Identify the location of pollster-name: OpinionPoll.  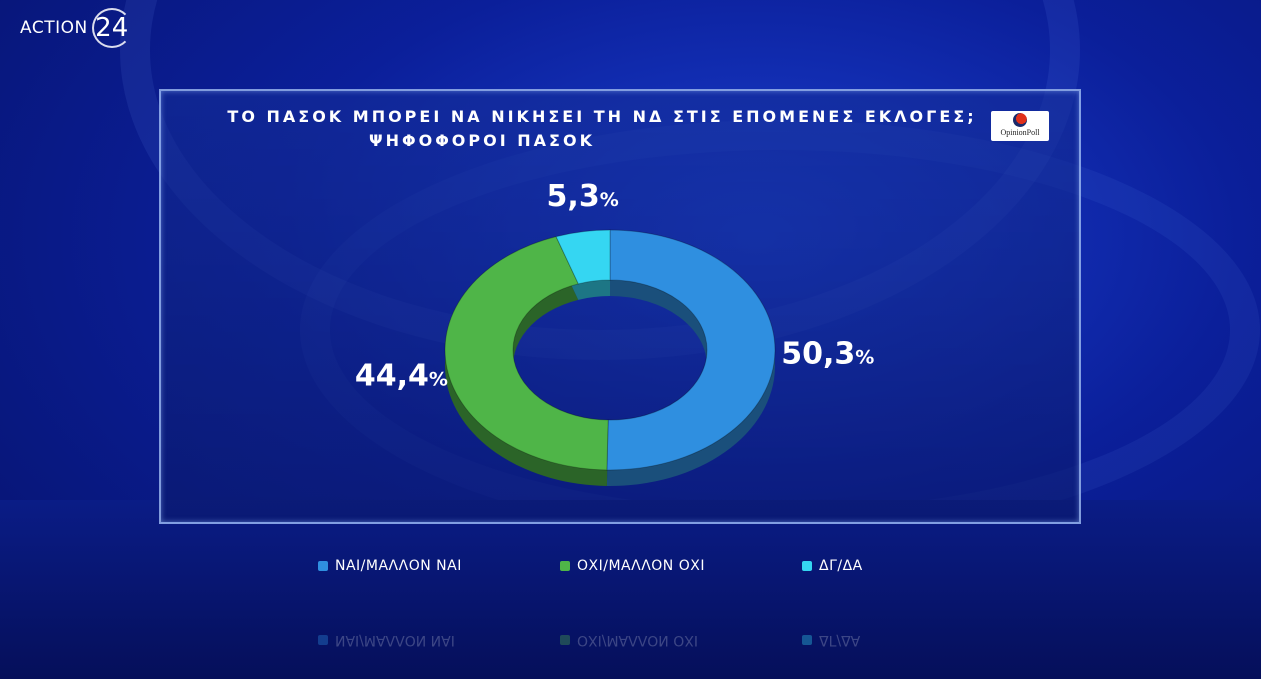
(1020, 132).